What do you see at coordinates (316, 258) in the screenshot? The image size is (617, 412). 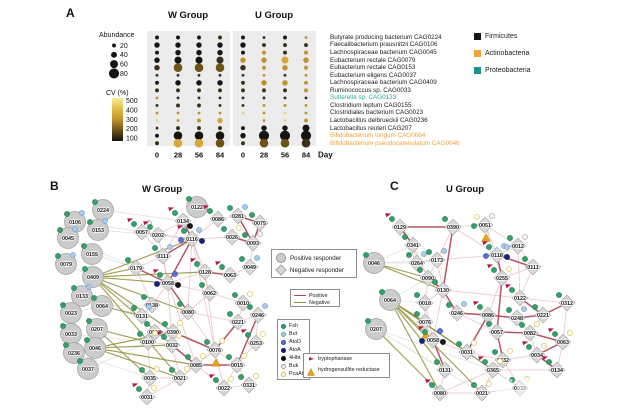 I see `positive-responder-label: Positive responder` at bounding box center [316, 258].